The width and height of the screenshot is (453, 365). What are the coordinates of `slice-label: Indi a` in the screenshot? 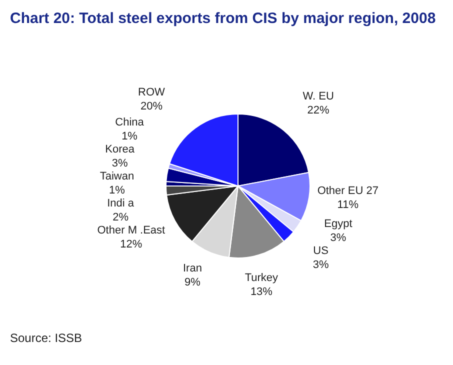 It's located at (121, 204).